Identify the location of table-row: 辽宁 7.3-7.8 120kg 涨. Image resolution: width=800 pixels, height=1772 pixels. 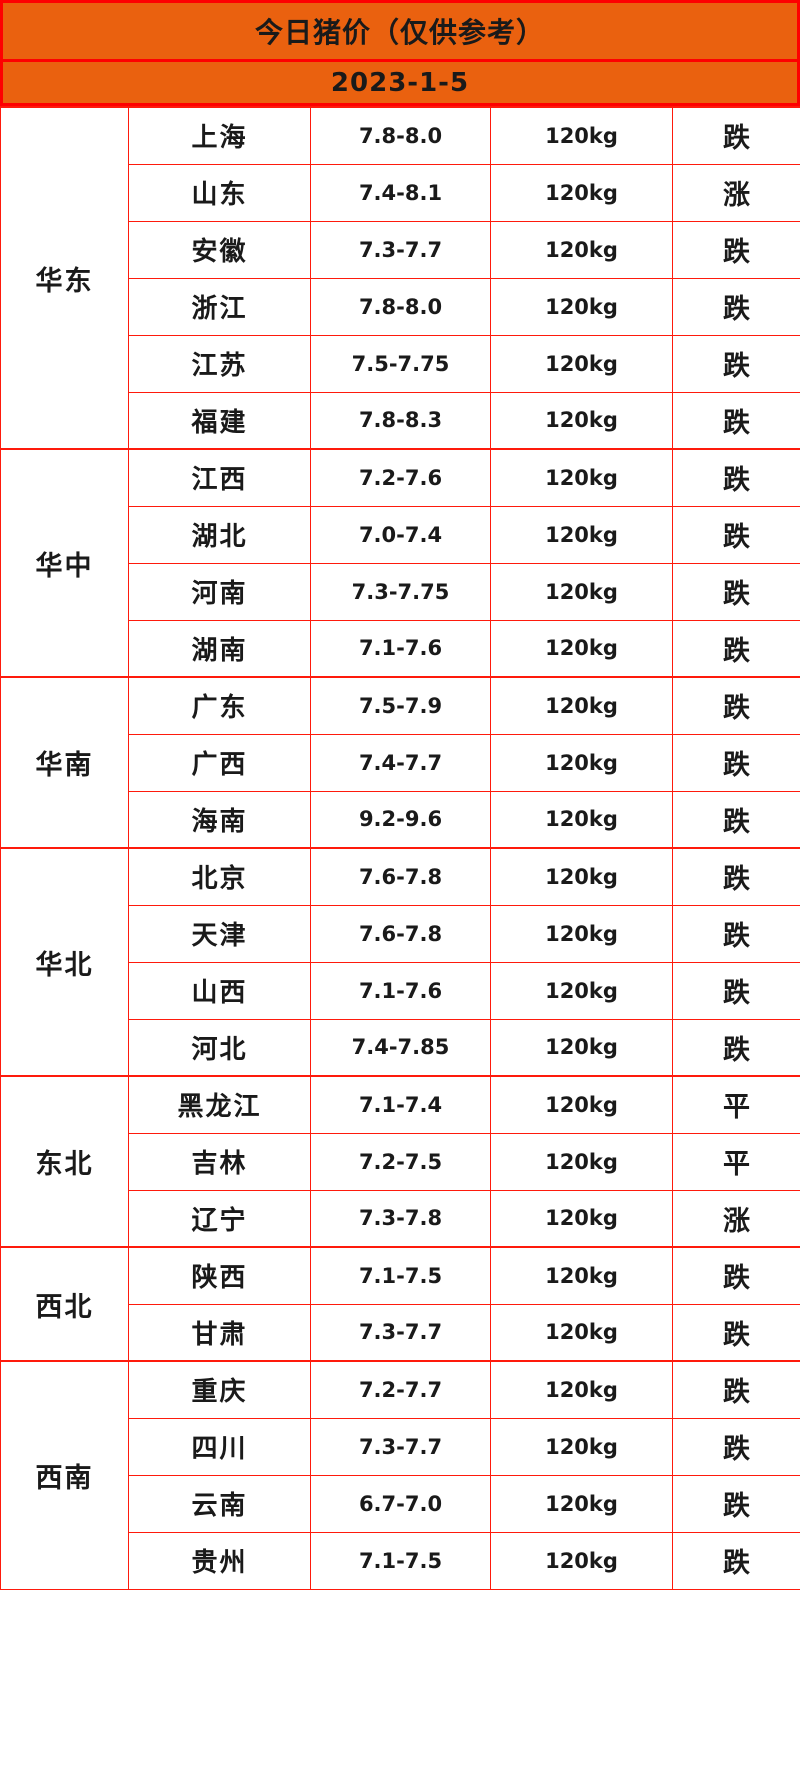
(400, 1218).